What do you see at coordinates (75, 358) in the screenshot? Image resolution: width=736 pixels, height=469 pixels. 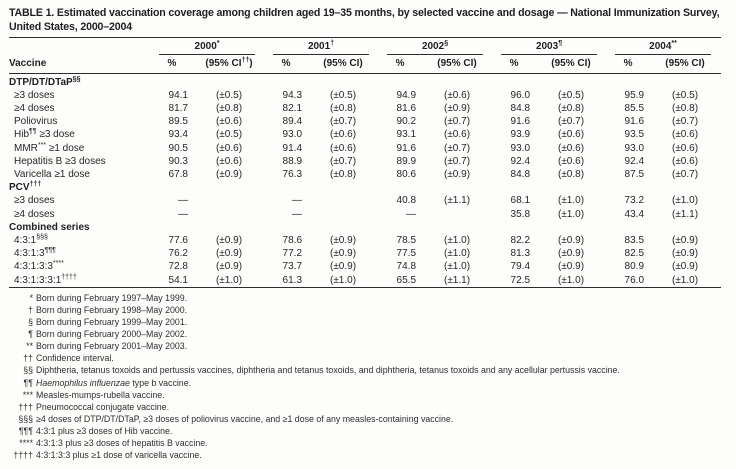 I see `text-part: Confidence interval.` at bounding box center [75, 358].